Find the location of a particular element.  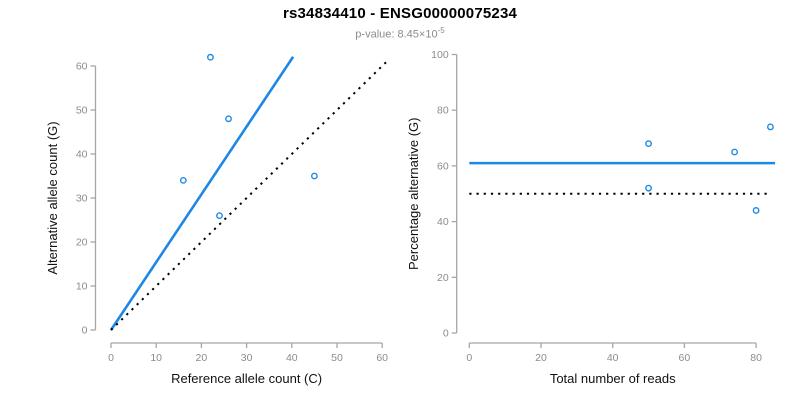

x-tick-label: 30 is located at coordinates (247, 358).